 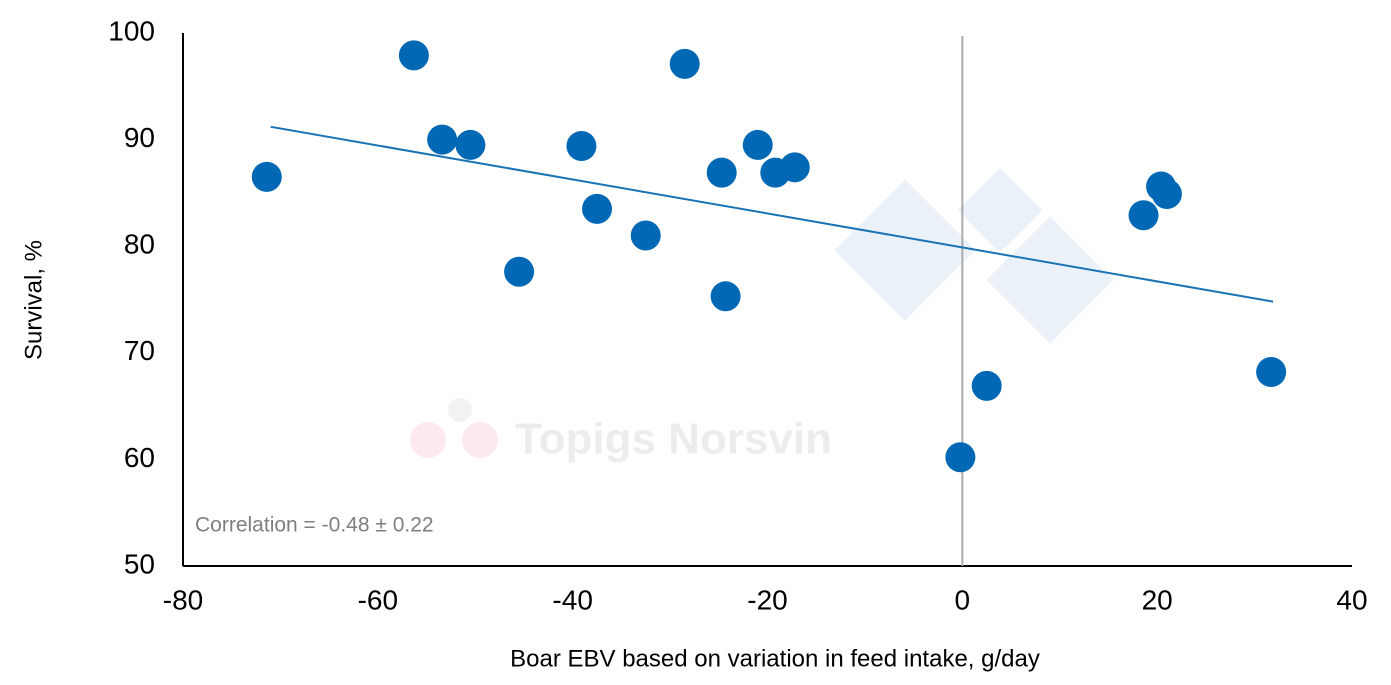 I want to click on y-tick-label: 60, so click(x=139, y=457).